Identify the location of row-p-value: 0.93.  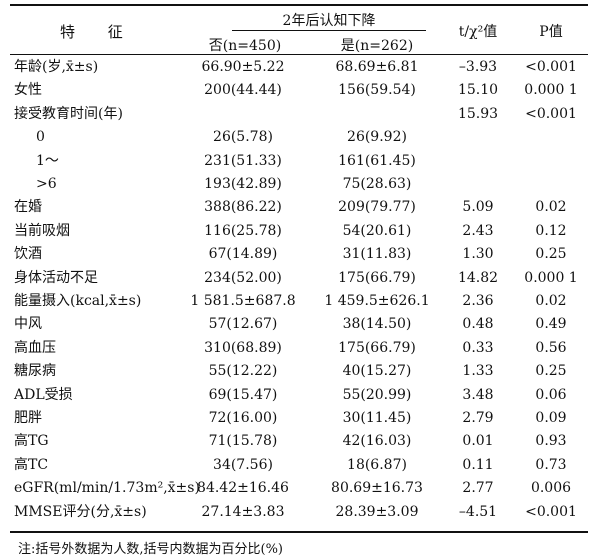
(551, 441).